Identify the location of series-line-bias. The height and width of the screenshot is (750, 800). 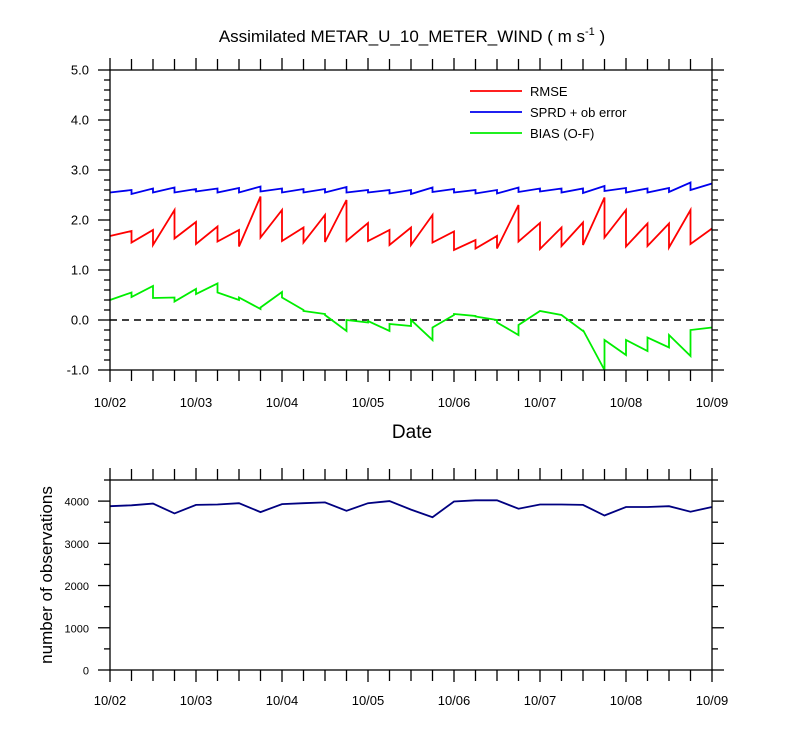
(411, 326).